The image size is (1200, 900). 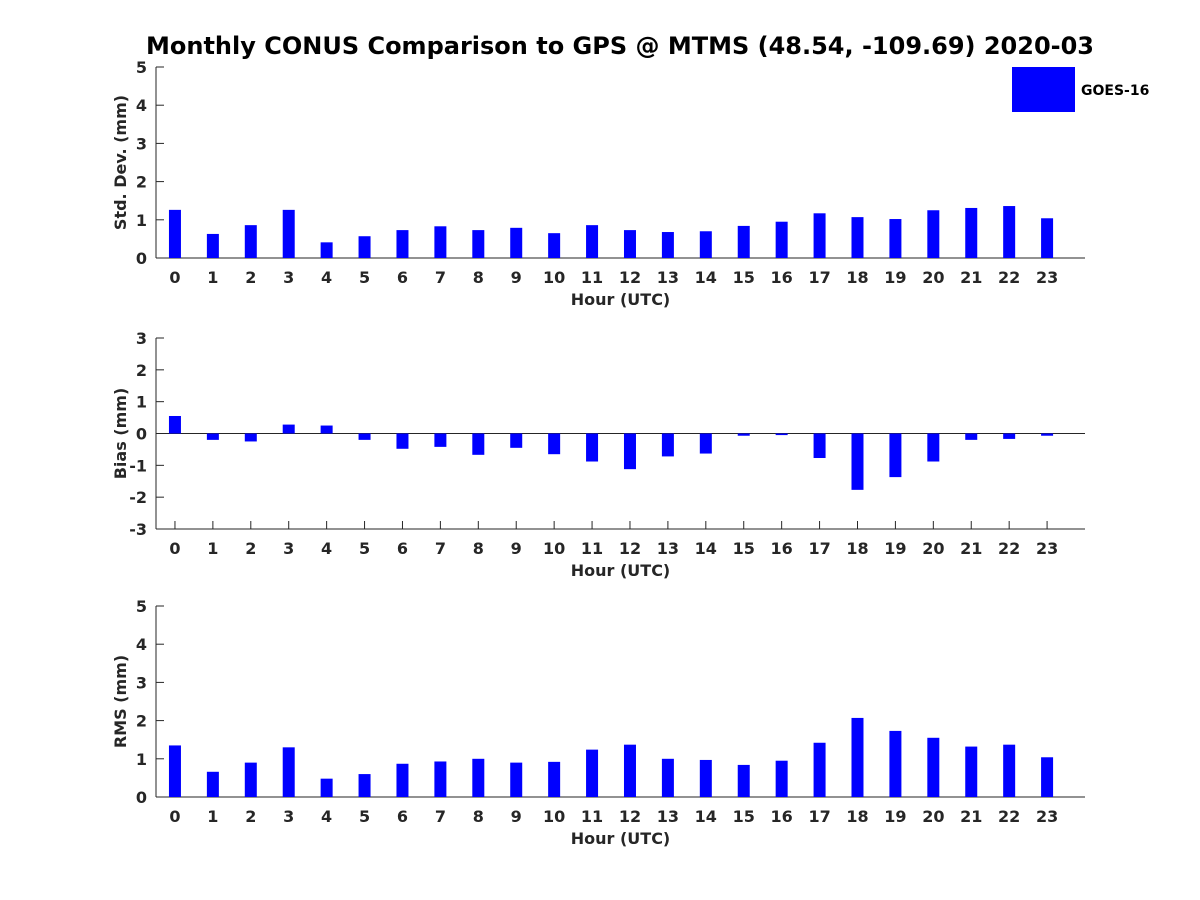 I want to click on x-tick-label: 23, so click(x=1047, y=816).